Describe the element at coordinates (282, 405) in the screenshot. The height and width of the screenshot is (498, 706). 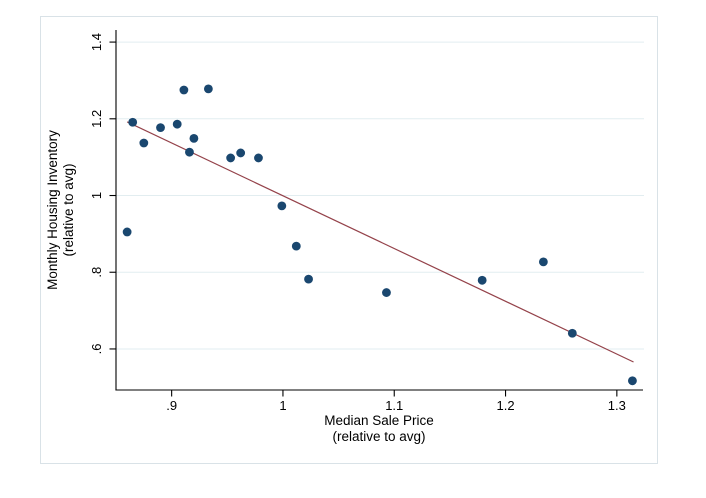
I see `x-tick-label: 1` at that location.